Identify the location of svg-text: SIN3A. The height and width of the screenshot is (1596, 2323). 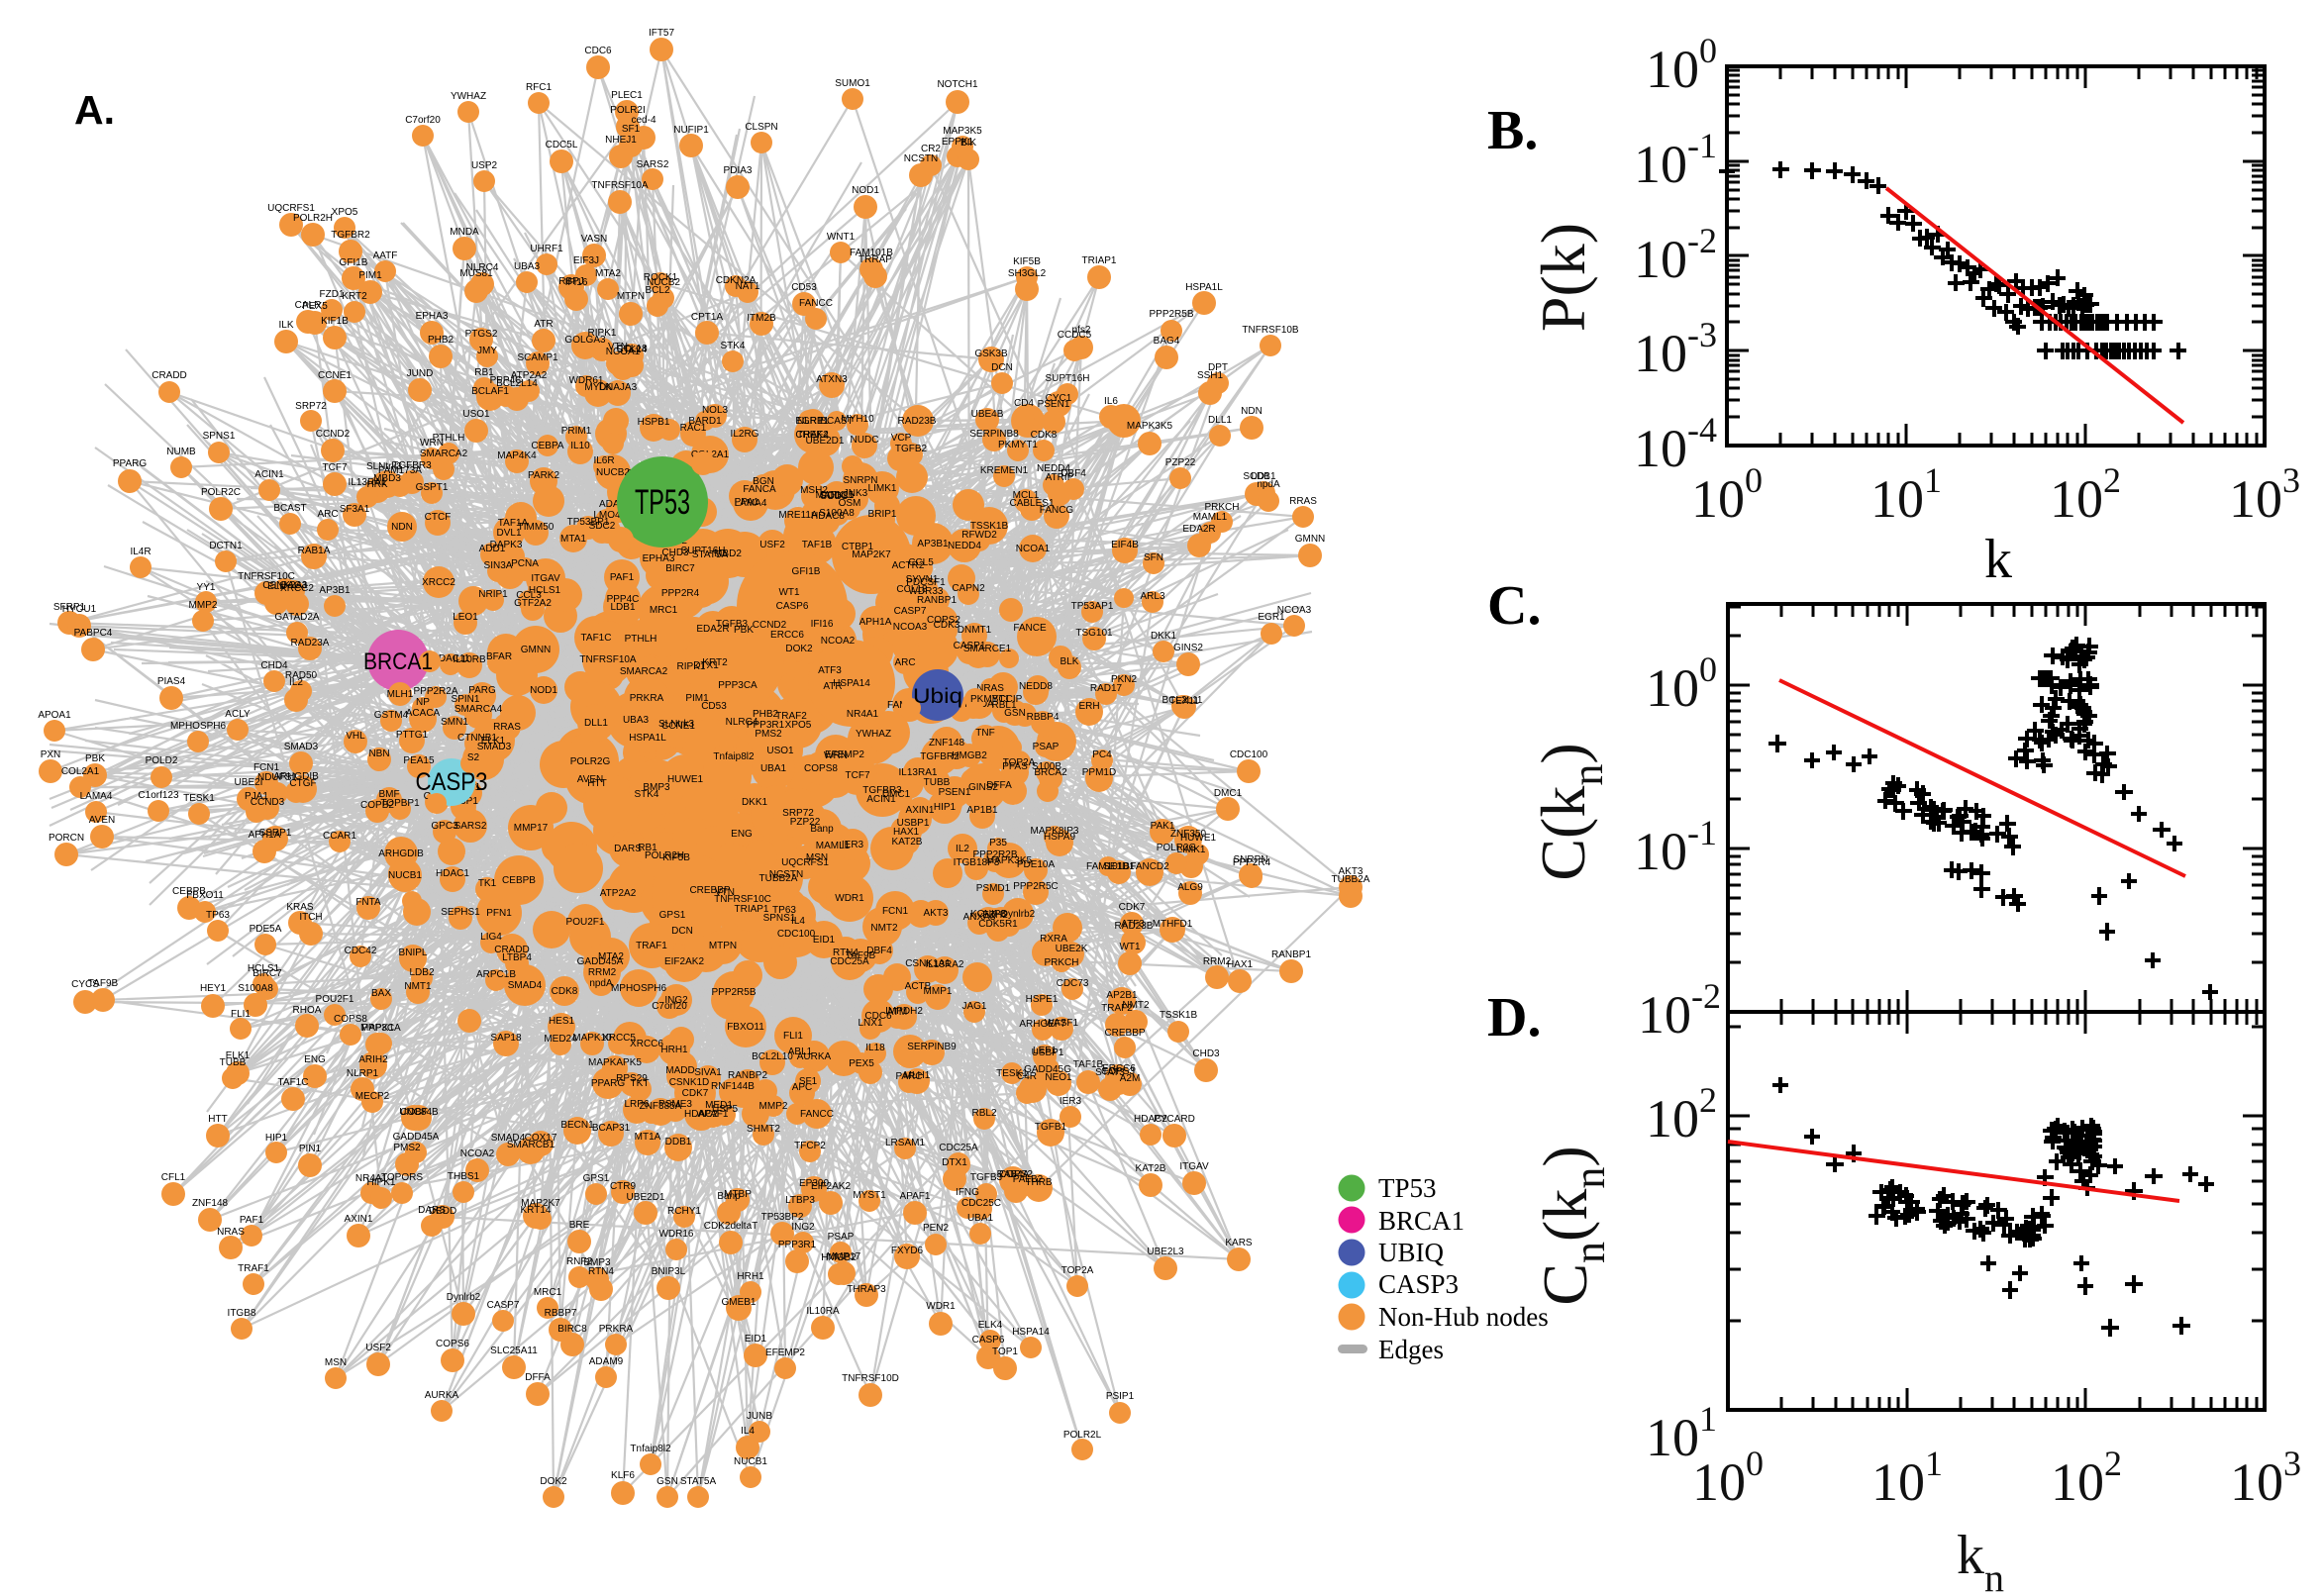
(498, 565).